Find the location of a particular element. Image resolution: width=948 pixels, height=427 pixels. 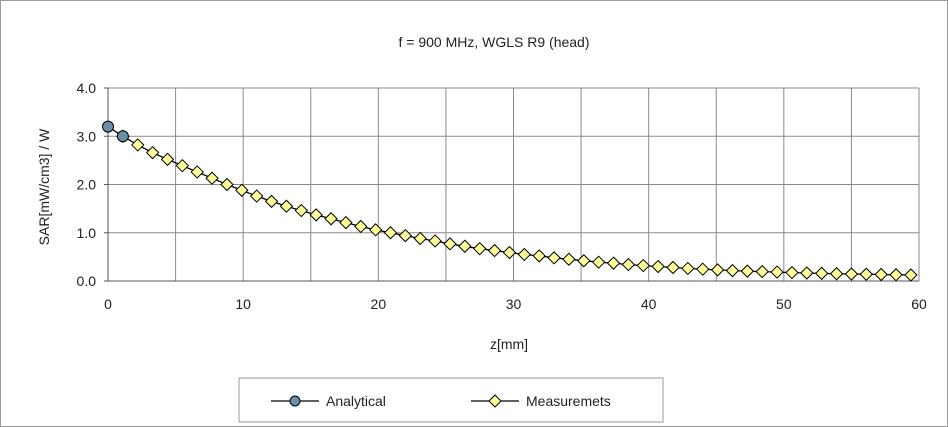

x-tick-label: 10 is located at coordinates (243, 304).